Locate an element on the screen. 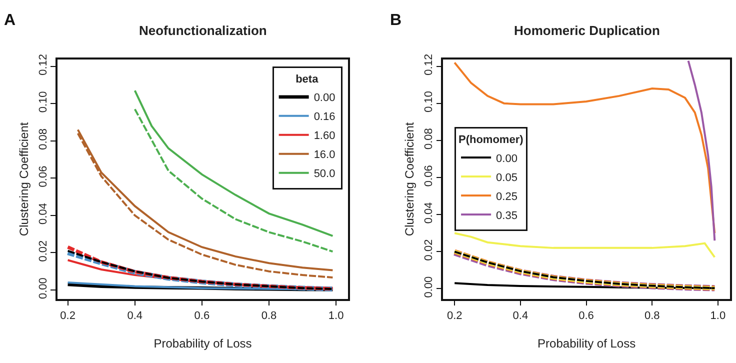 The height and width of the screenshot is (363, 736). legend-title: P(homomer) is located at coordinates (491, 140).